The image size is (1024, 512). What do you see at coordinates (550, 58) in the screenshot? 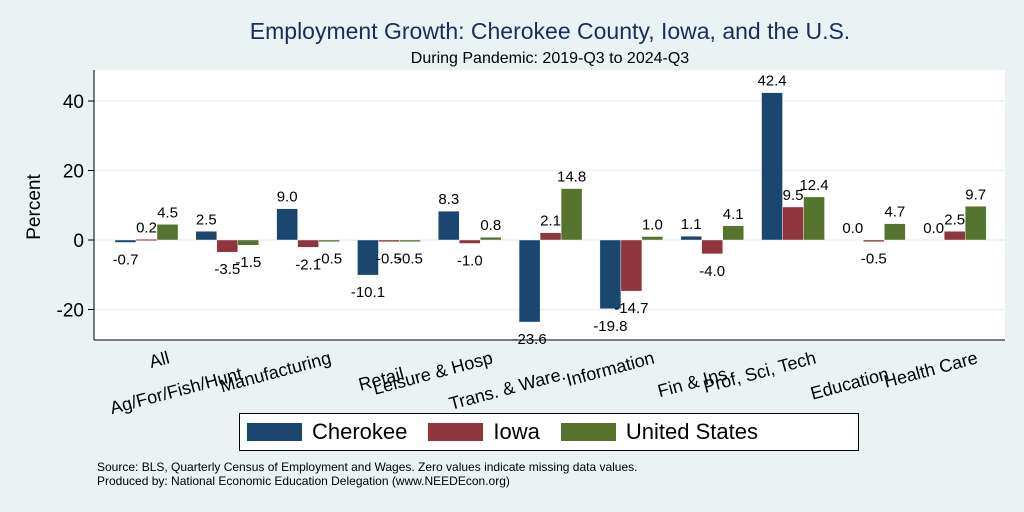
I see `chart-subtitle: During Pandemic: 2019-Q3 to 2024-Q3` at bounding box center [550, 58].